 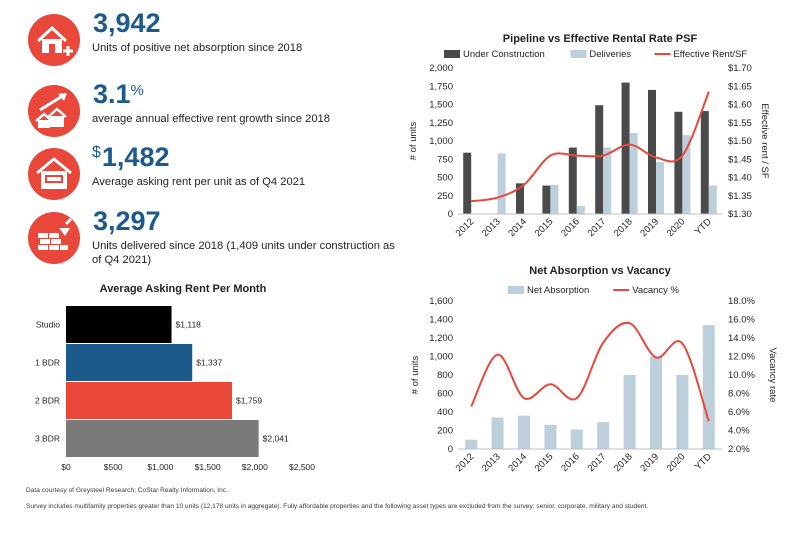 What do you see at coordinates (129, 362) in the screenshot?
I see `bar-1-bdr` at bounding box center [129, 362].